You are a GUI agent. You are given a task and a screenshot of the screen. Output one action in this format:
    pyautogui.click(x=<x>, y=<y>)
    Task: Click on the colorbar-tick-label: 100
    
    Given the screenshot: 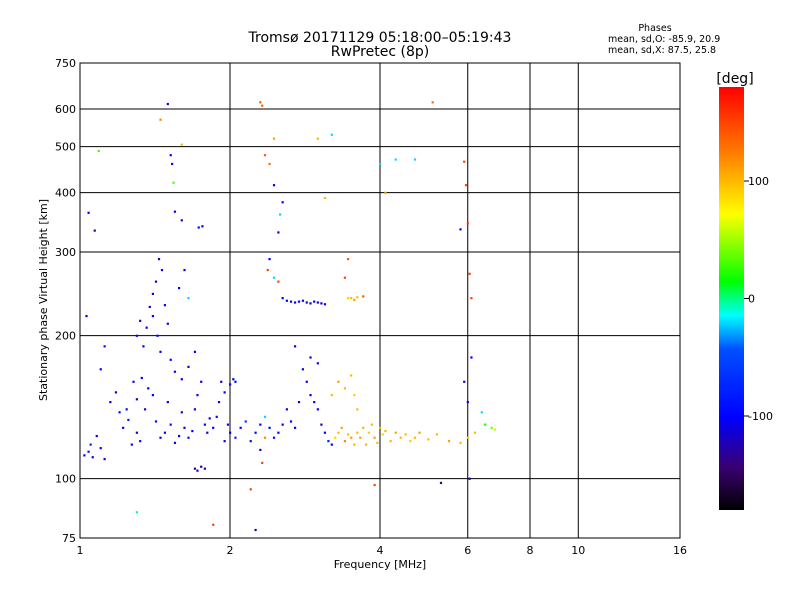 What is the action you would take?
    pyautogui.click(x=758, y=181)
    